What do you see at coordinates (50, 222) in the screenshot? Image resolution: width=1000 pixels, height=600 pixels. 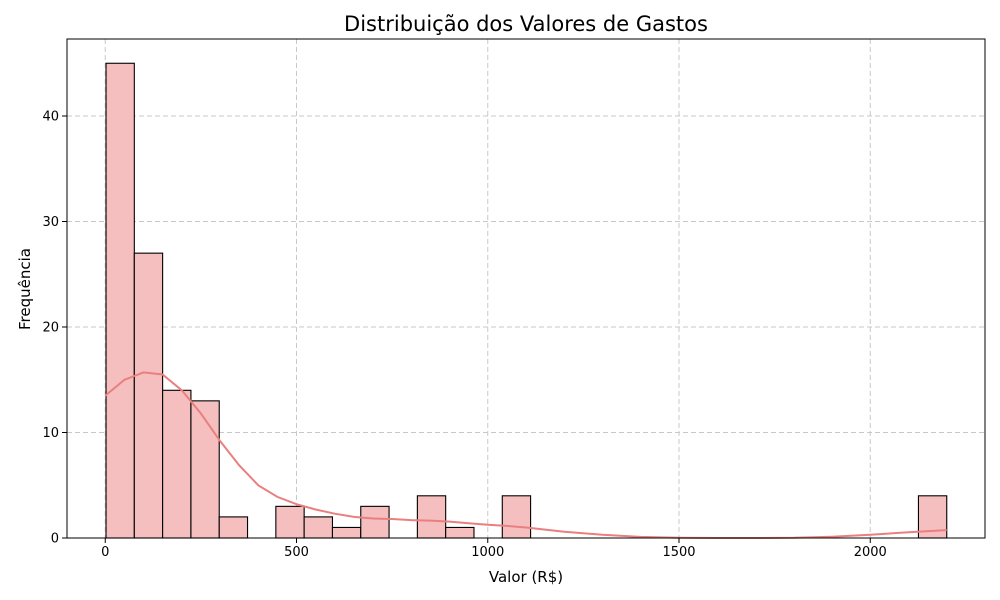 I see `y-tick-label: 30` at bounding box center [50, 222].